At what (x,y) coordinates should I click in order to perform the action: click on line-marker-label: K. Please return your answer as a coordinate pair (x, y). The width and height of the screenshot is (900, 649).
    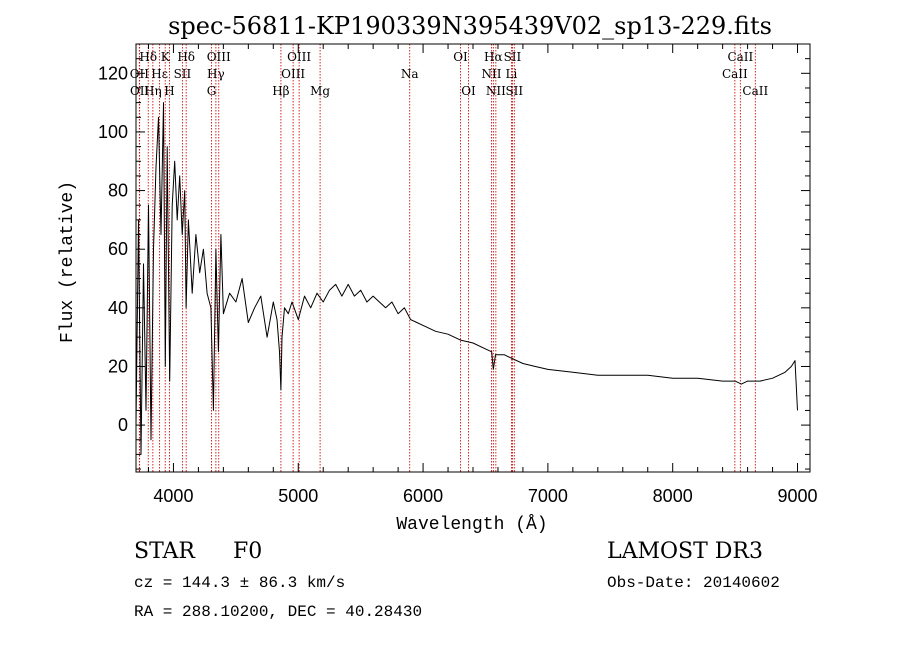
    Looking at the image, I should click on (166, 57).